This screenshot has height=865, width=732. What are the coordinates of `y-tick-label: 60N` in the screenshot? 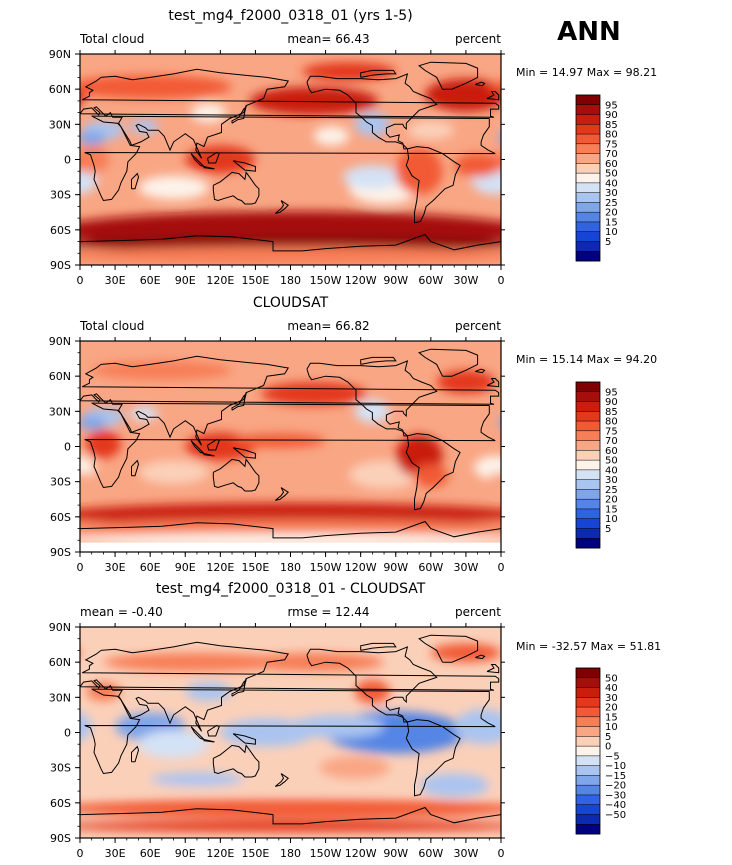 It's located at (60, 89).